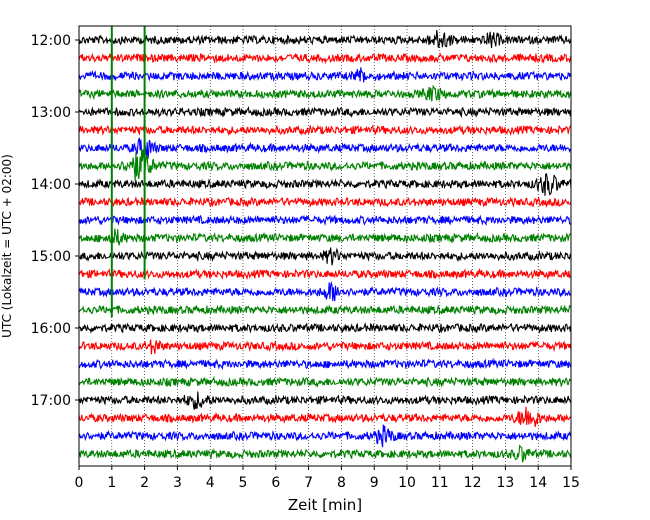 This screenshot has height=520, width=650. I want to click on y-tick-label: 14:00, so click(51, 185).